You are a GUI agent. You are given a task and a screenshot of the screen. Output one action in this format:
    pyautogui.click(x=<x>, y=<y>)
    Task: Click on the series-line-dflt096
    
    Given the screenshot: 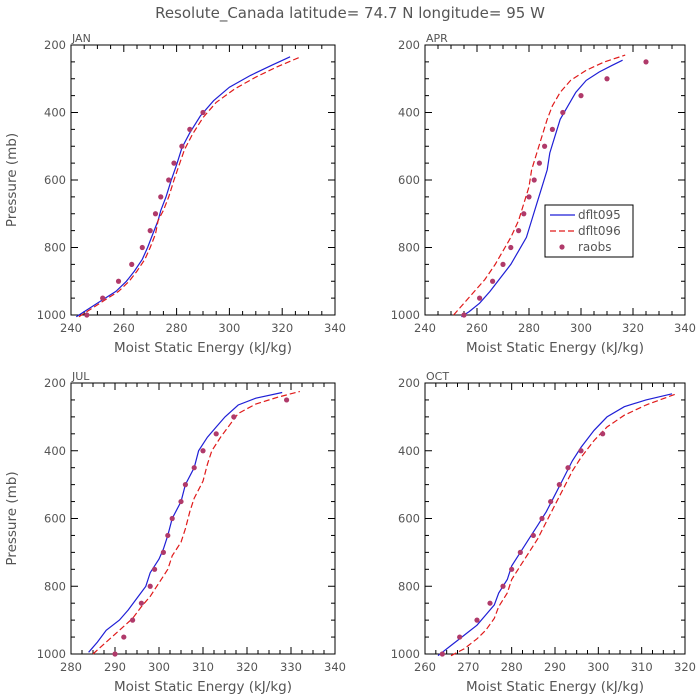 What is the action you would take?
    pyautogui.click(x=189, y=187)
    